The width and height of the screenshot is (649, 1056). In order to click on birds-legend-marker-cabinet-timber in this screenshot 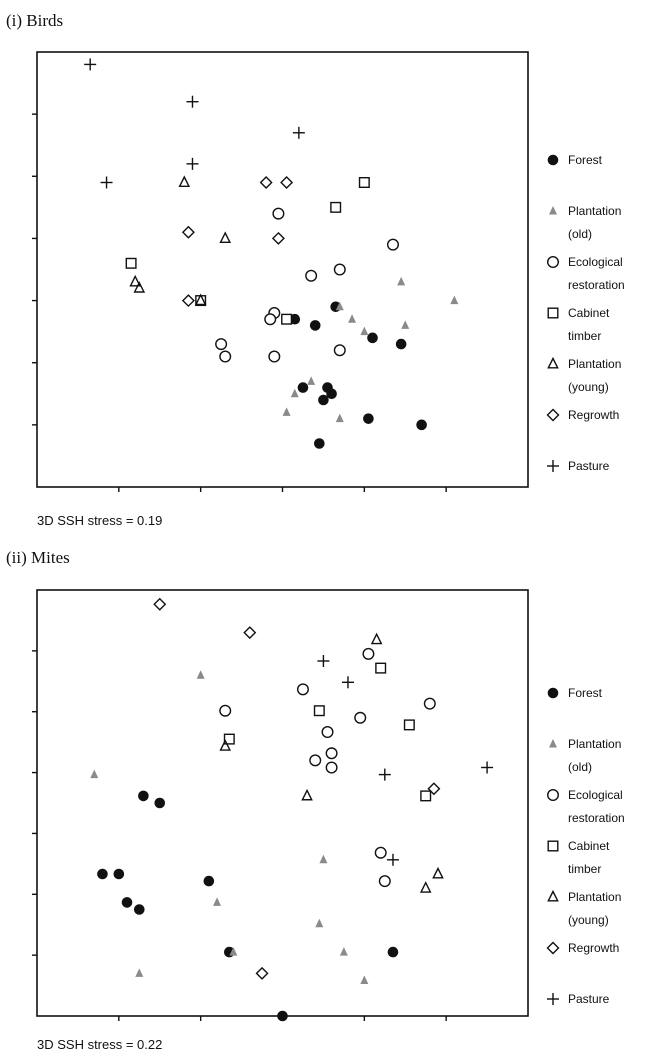, I will do `click(553, 313)`.